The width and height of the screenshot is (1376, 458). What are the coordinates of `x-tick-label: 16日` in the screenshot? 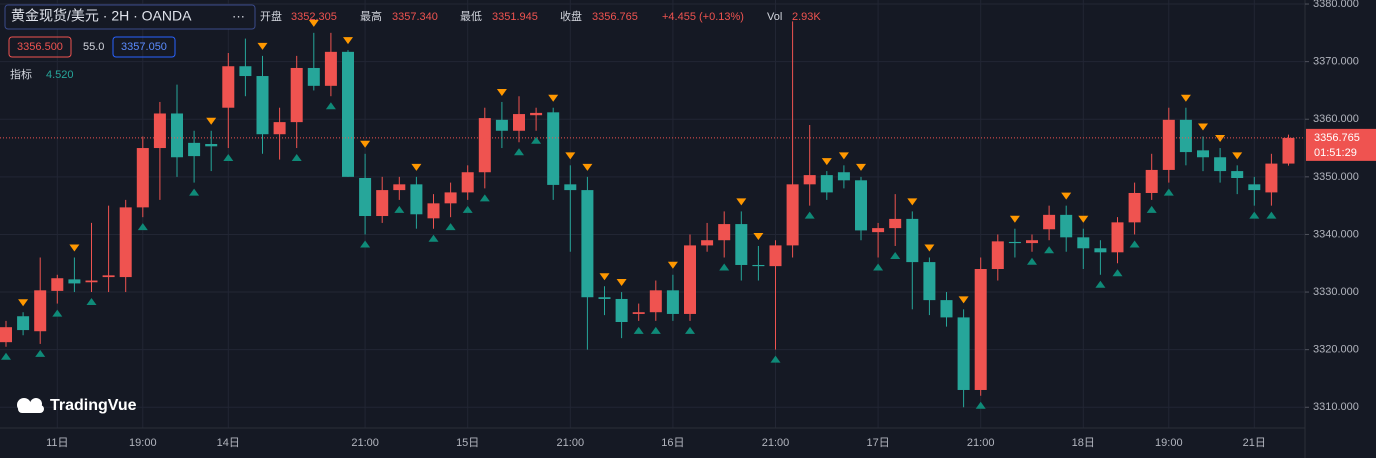 It's located at (672, 443).